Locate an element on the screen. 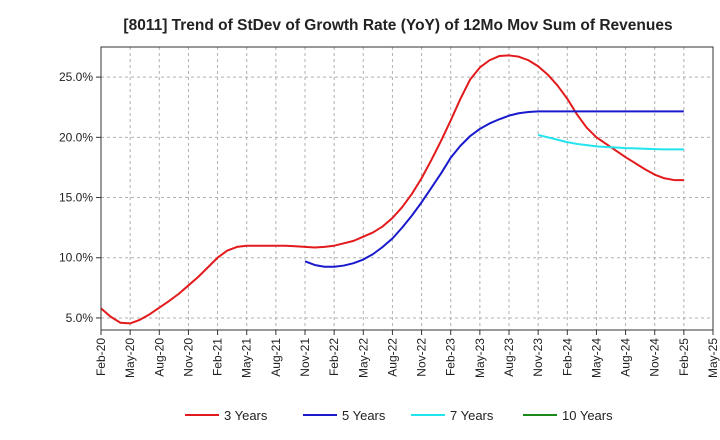 The width and height of the screenshot is (720, 440). y-tick-label: 15.0% is located at coordinates (76, 198).